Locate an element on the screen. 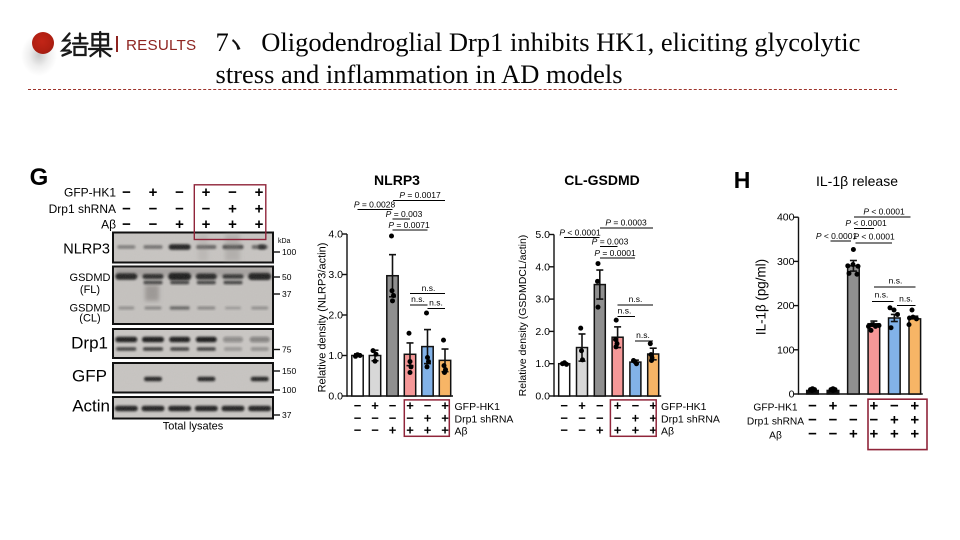 The width and height of the screenshot is (960, 540). svg-text: P = 0.0001 is located at coordinates (615, 253).